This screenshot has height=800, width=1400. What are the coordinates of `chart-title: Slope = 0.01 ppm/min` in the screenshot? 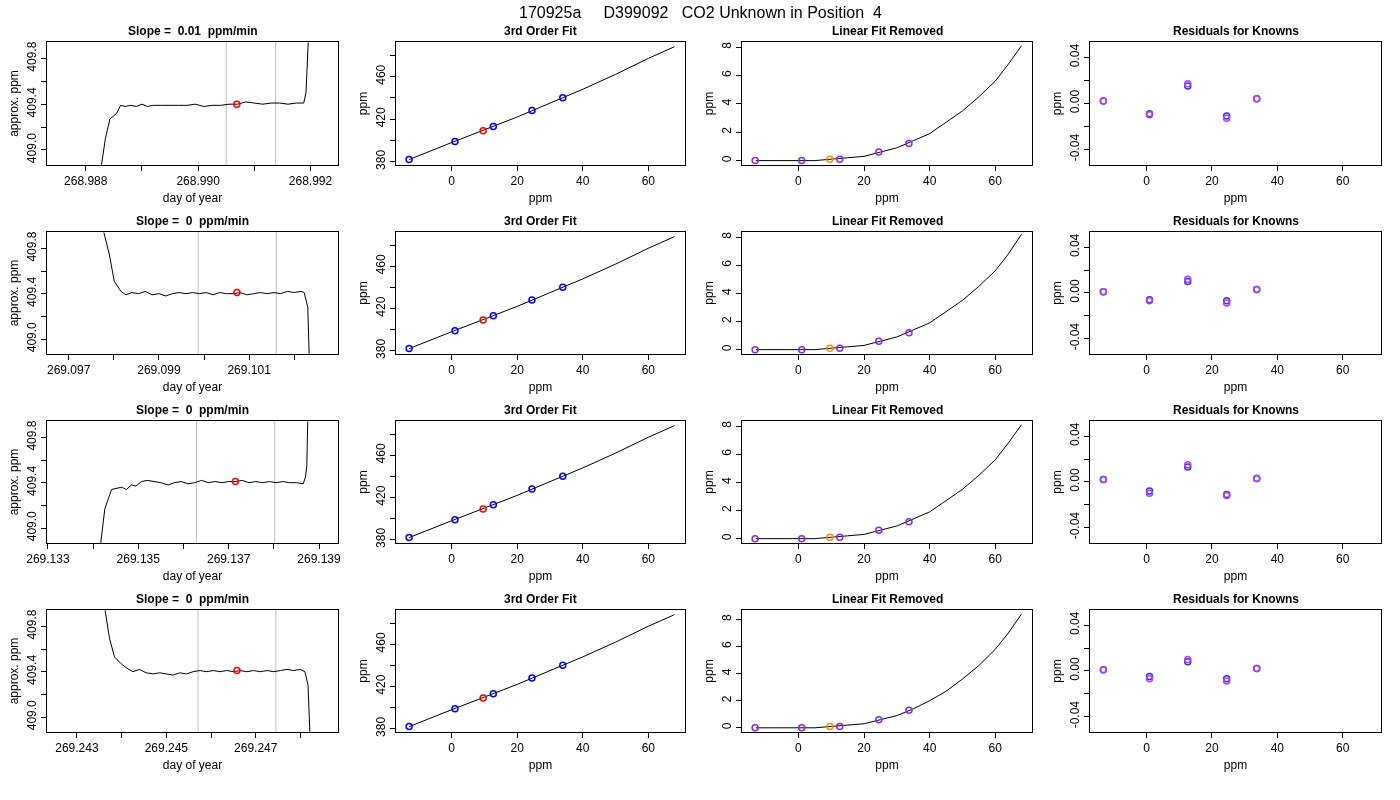 It's located at (193, 31).